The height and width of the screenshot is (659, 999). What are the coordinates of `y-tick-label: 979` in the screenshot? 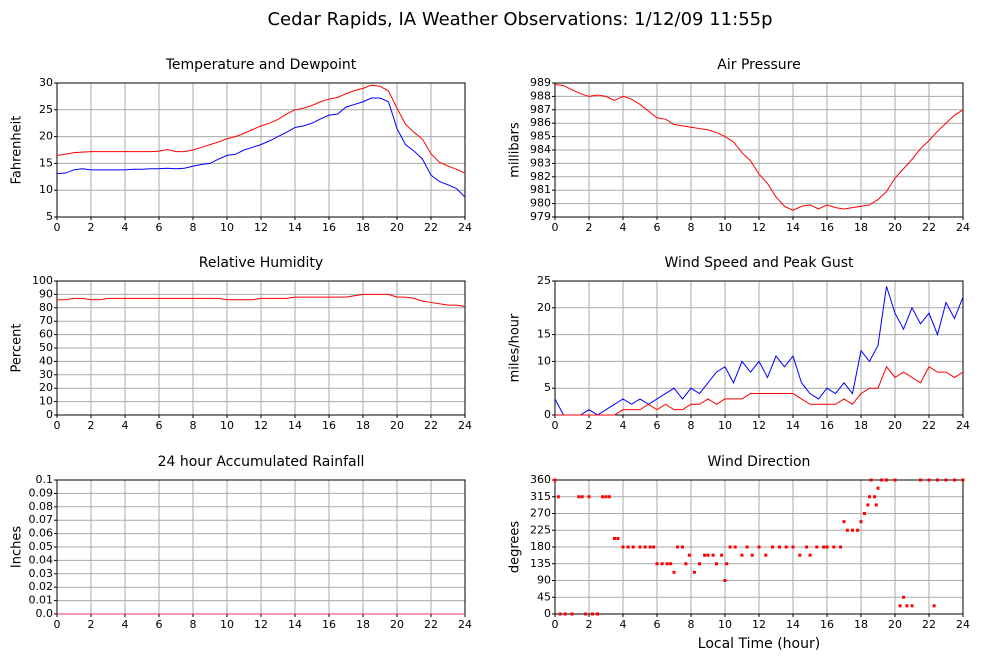 It's located at (540, 216).